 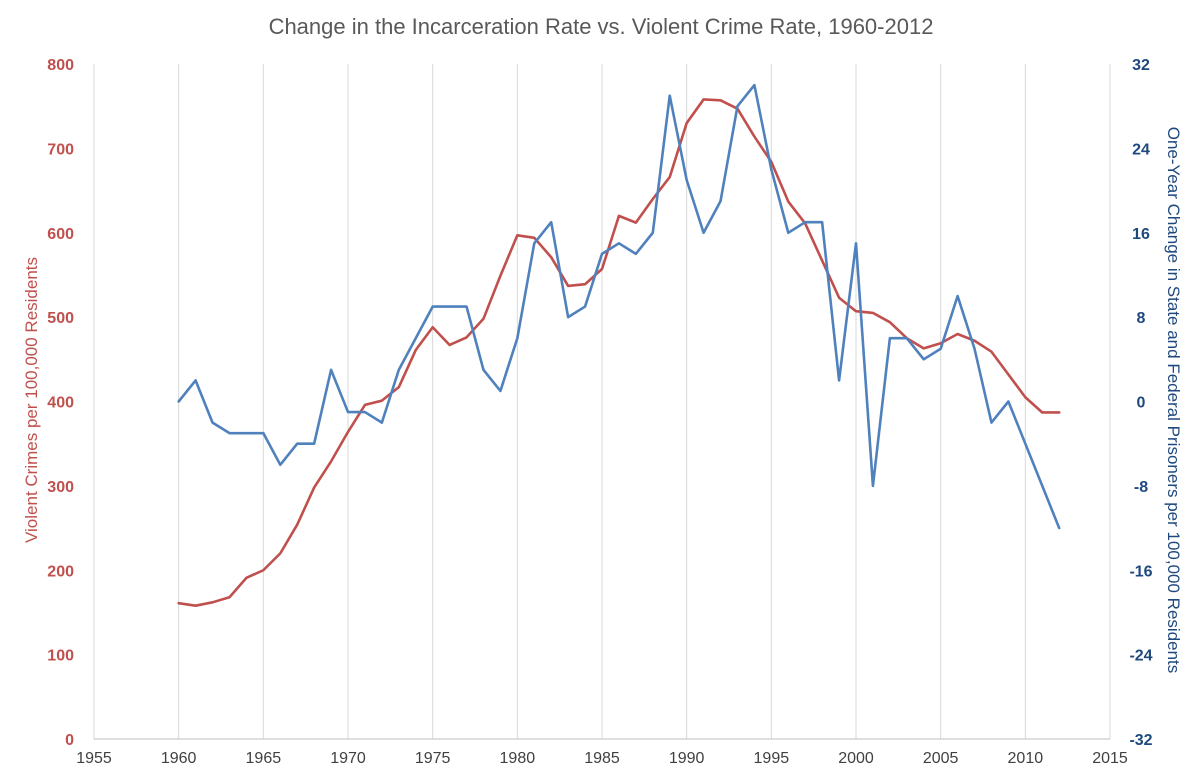 What do you see at coordinates (60, 234) in the screenshot?
I see `left-y-tick-label: 600` at bounding box center [60, 234].